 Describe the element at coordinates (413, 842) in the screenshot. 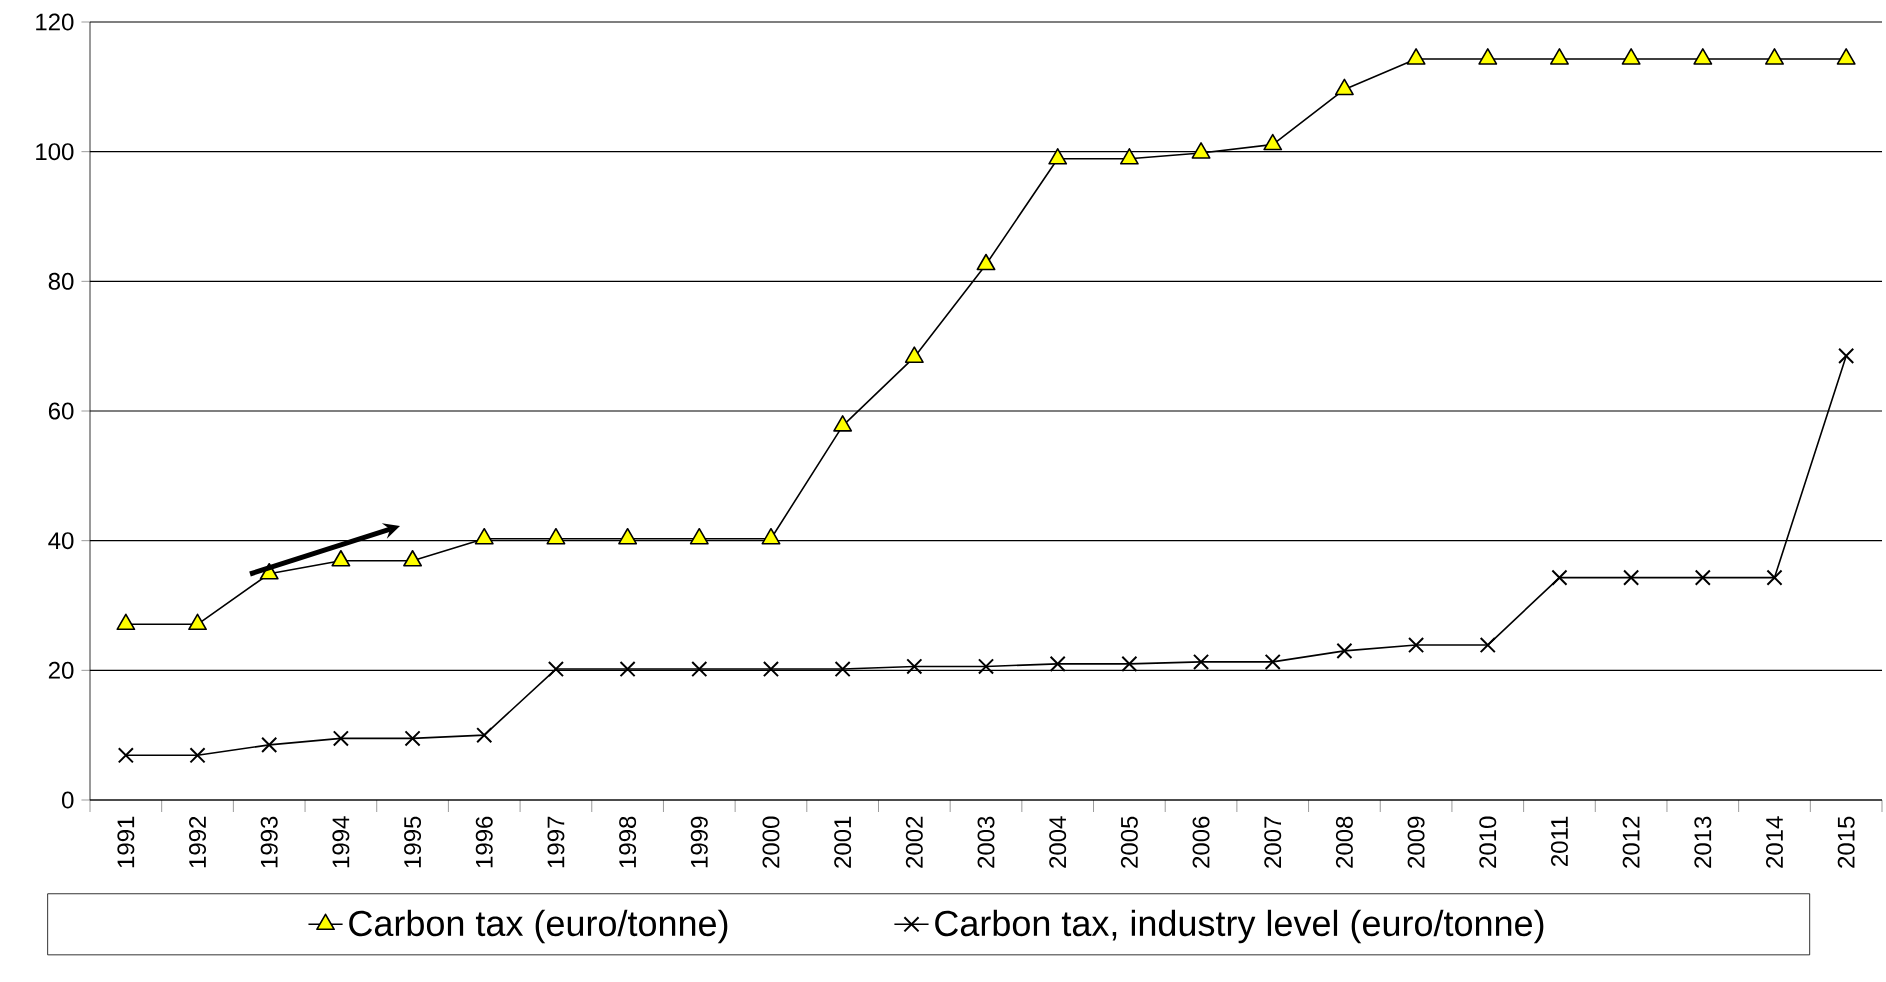

I see `x-tick-label: 1995` at that location.